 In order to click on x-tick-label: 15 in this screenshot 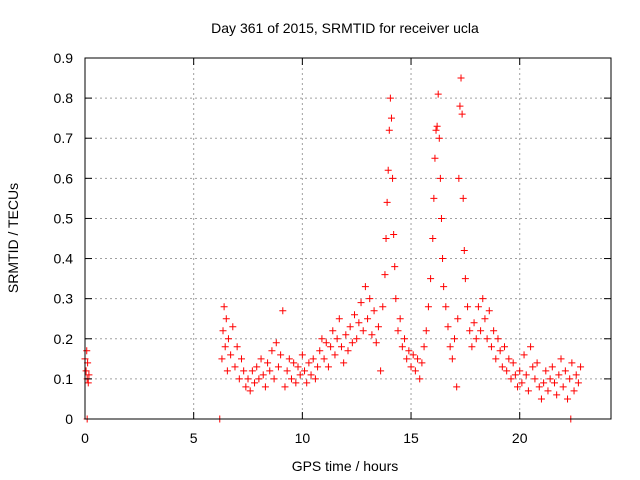, I will do `click(411, 438)`.